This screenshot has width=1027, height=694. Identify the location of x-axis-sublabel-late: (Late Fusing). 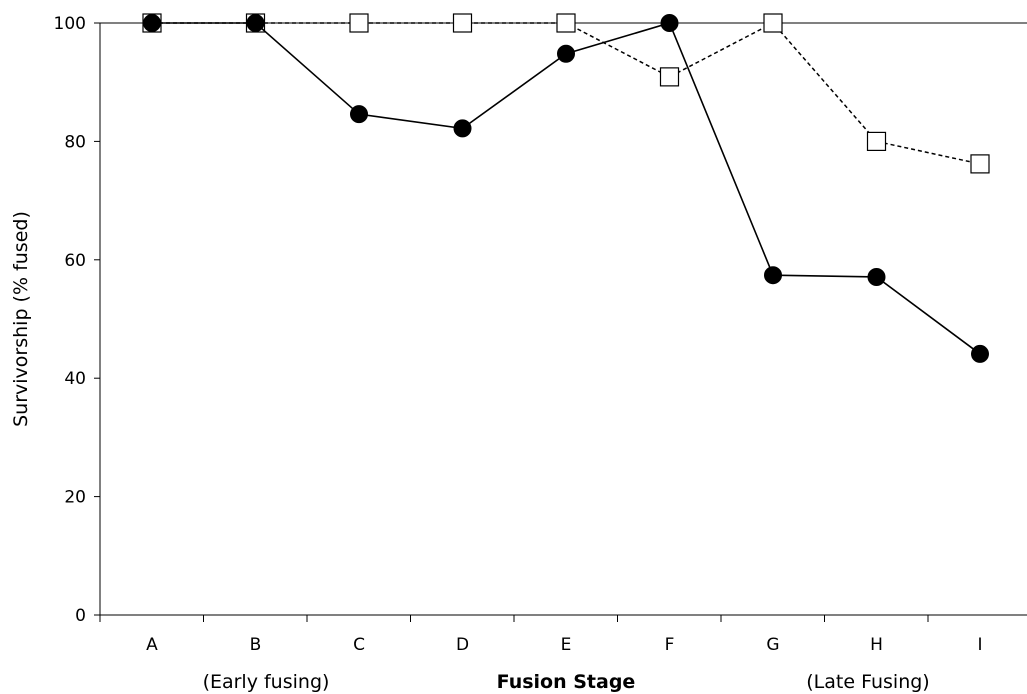
(867, 682).